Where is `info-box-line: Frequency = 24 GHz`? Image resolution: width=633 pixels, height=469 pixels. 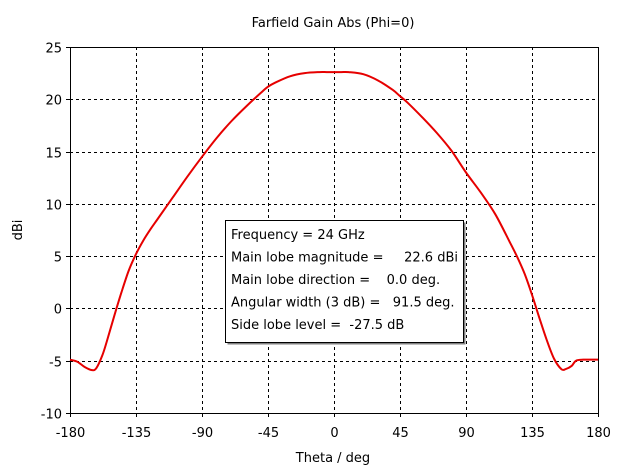 info-box-line: Frequency = 24 GHz is located at coordinates (298, 235).